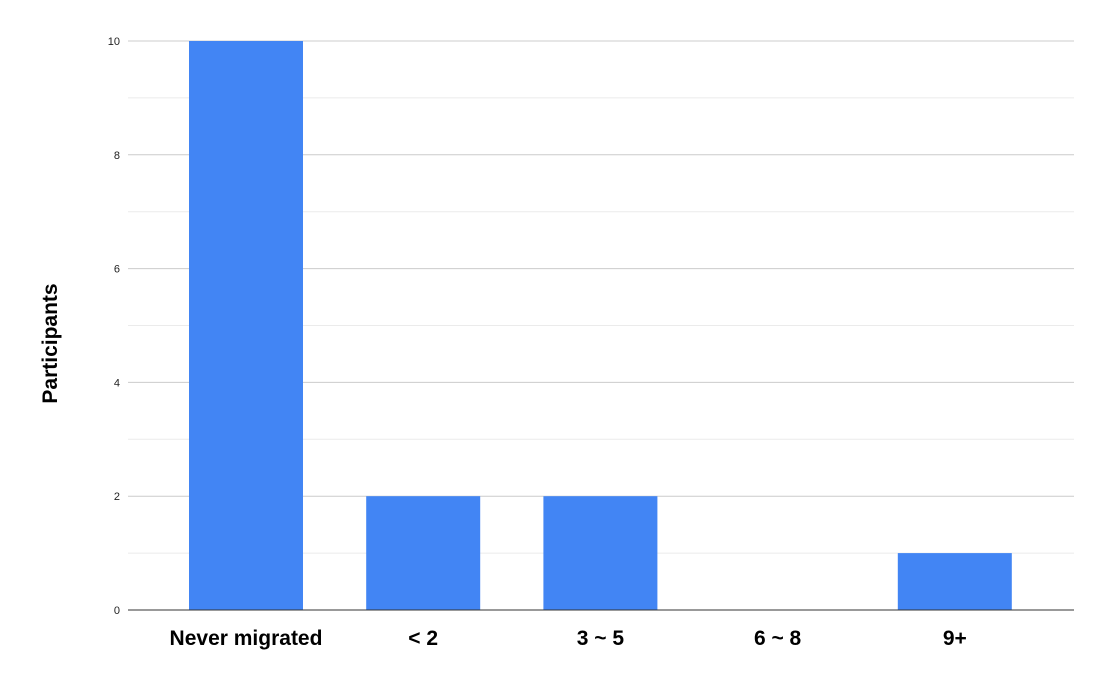 The height and width of the screenshot is (686, 1109). Describe the element at coordinates (50, 343) in the screenshot. I see `y-axis-title: Participants` at that location.